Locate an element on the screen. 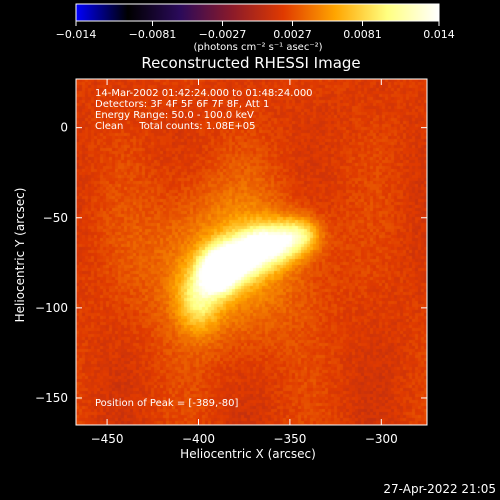 The image size is (500, 500). x-tick-label: −300 is located at coordinates (381, 439).